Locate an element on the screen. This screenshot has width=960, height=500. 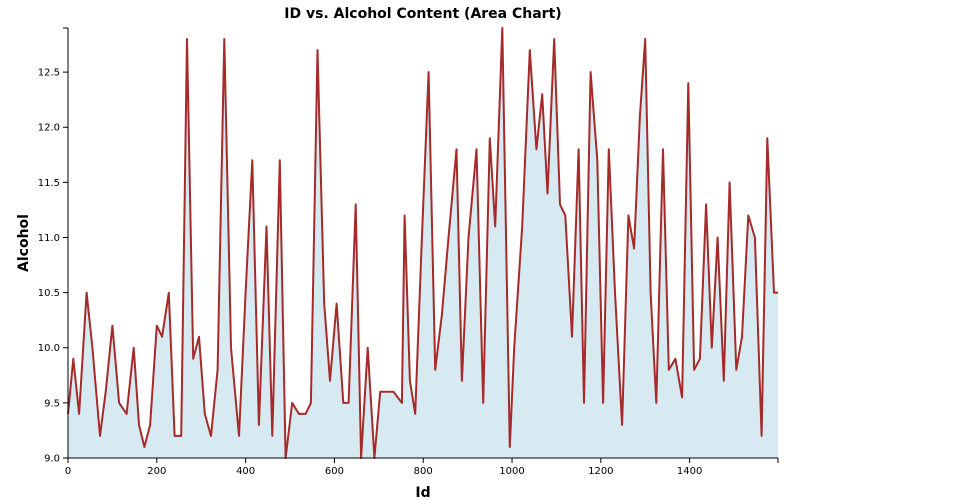
y-axis-label: Alcohol is located at coordinates (24, 243).